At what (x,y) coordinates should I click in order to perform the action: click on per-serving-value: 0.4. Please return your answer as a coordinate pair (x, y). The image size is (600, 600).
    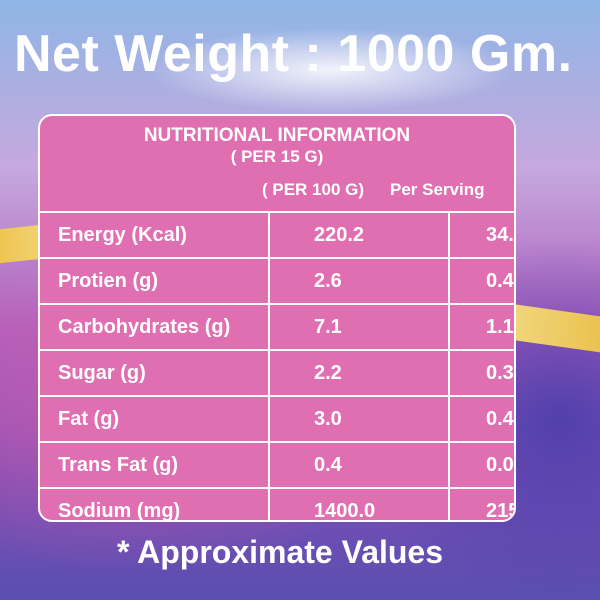
    Looking at the image, I should click on (481, 281).